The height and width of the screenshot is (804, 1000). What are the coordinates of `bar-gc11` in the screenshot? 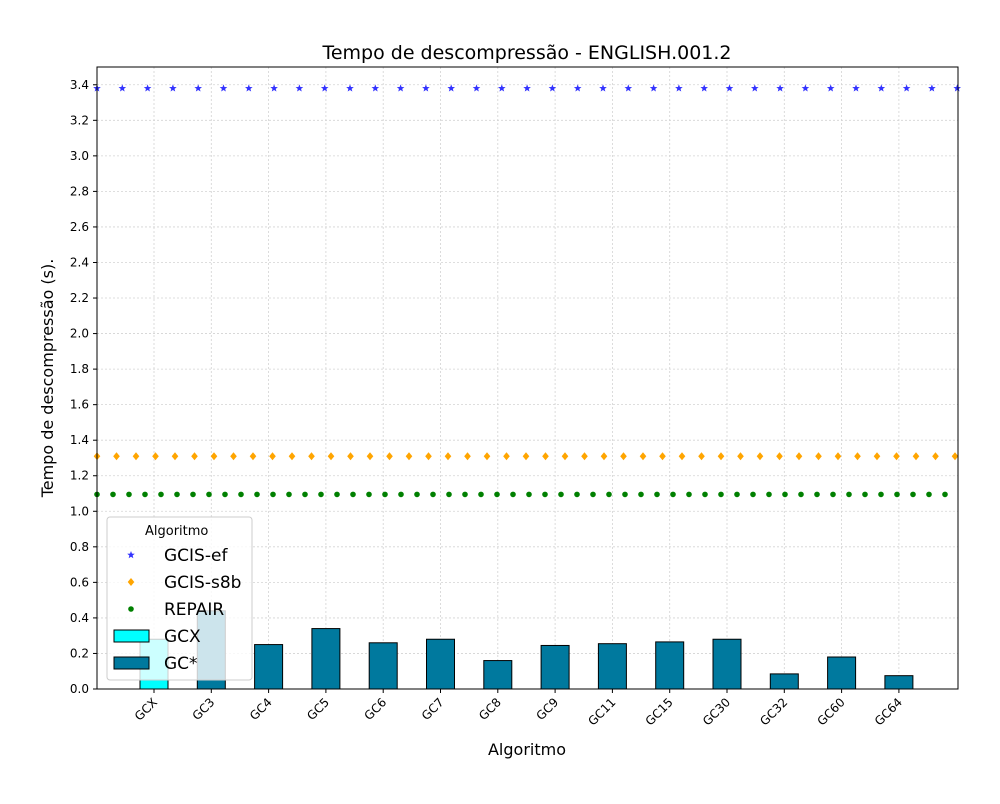 It's located at (612, 666).